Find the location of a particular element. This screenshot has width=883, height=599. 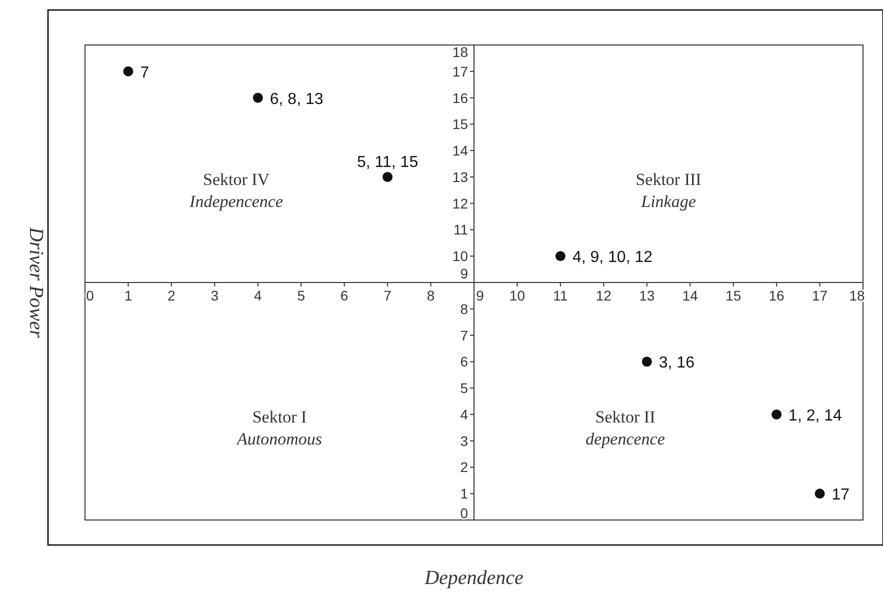

y-tick-label: 13 is located at coordinates (460, 176).